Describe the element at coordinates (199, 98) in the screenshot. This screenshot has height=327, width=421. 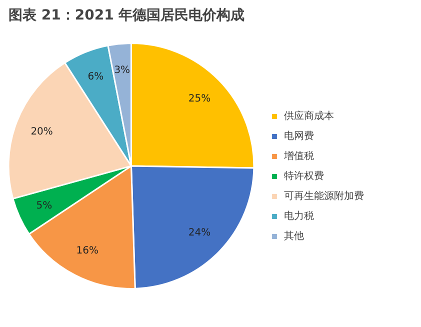
I see `data-label: 25%` at that location.